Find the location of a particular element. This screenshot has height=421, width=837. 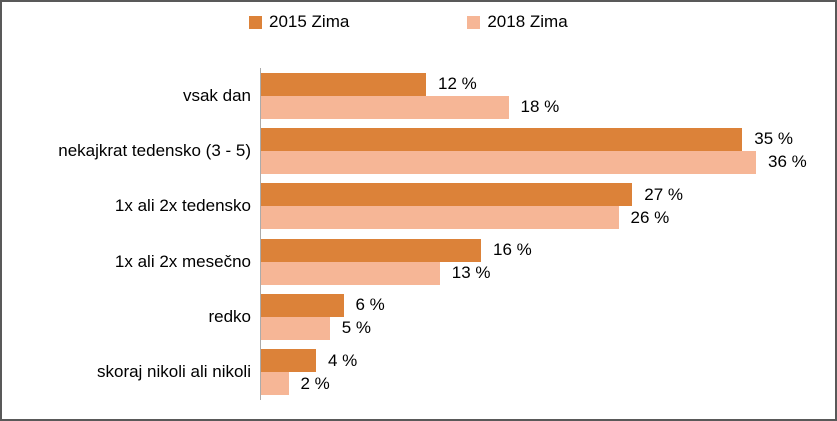

category-label: nekajkrat tedensko (3 - 5) is located at coordinates (154, 150).